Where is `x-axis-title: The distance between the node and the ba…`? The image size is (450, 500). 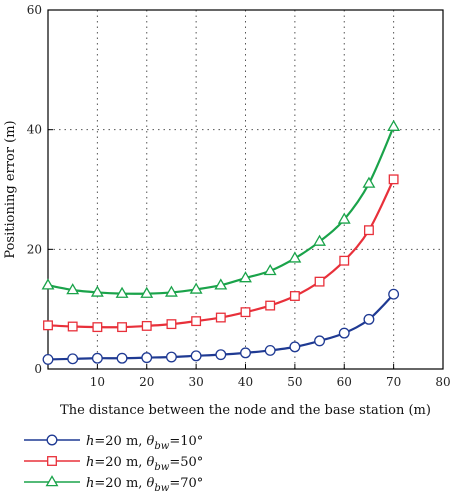
x-axis-title: The distance between the node and the ba… is located at coordinates (245, 410).